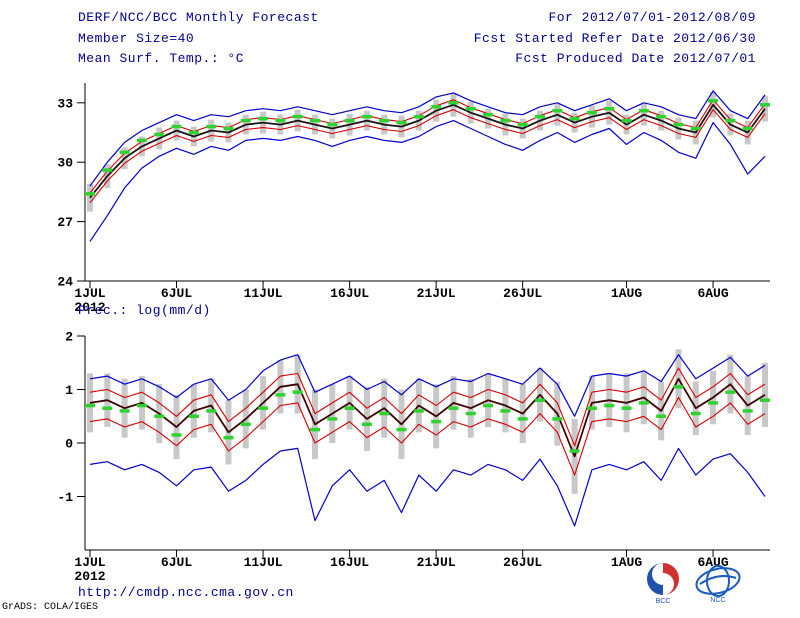  Describe the element at coordinates (69, 337) in the screenshot. I see `y-tick-label: 2` at that location.